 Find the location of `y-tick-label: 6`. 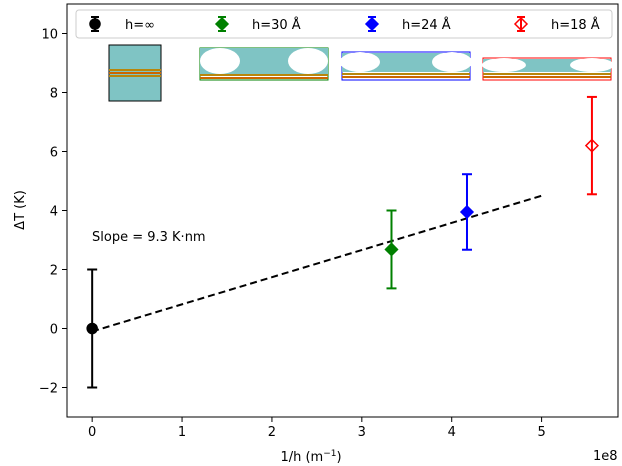

y-tick-label: 6 is located at coordinates (54, 153).